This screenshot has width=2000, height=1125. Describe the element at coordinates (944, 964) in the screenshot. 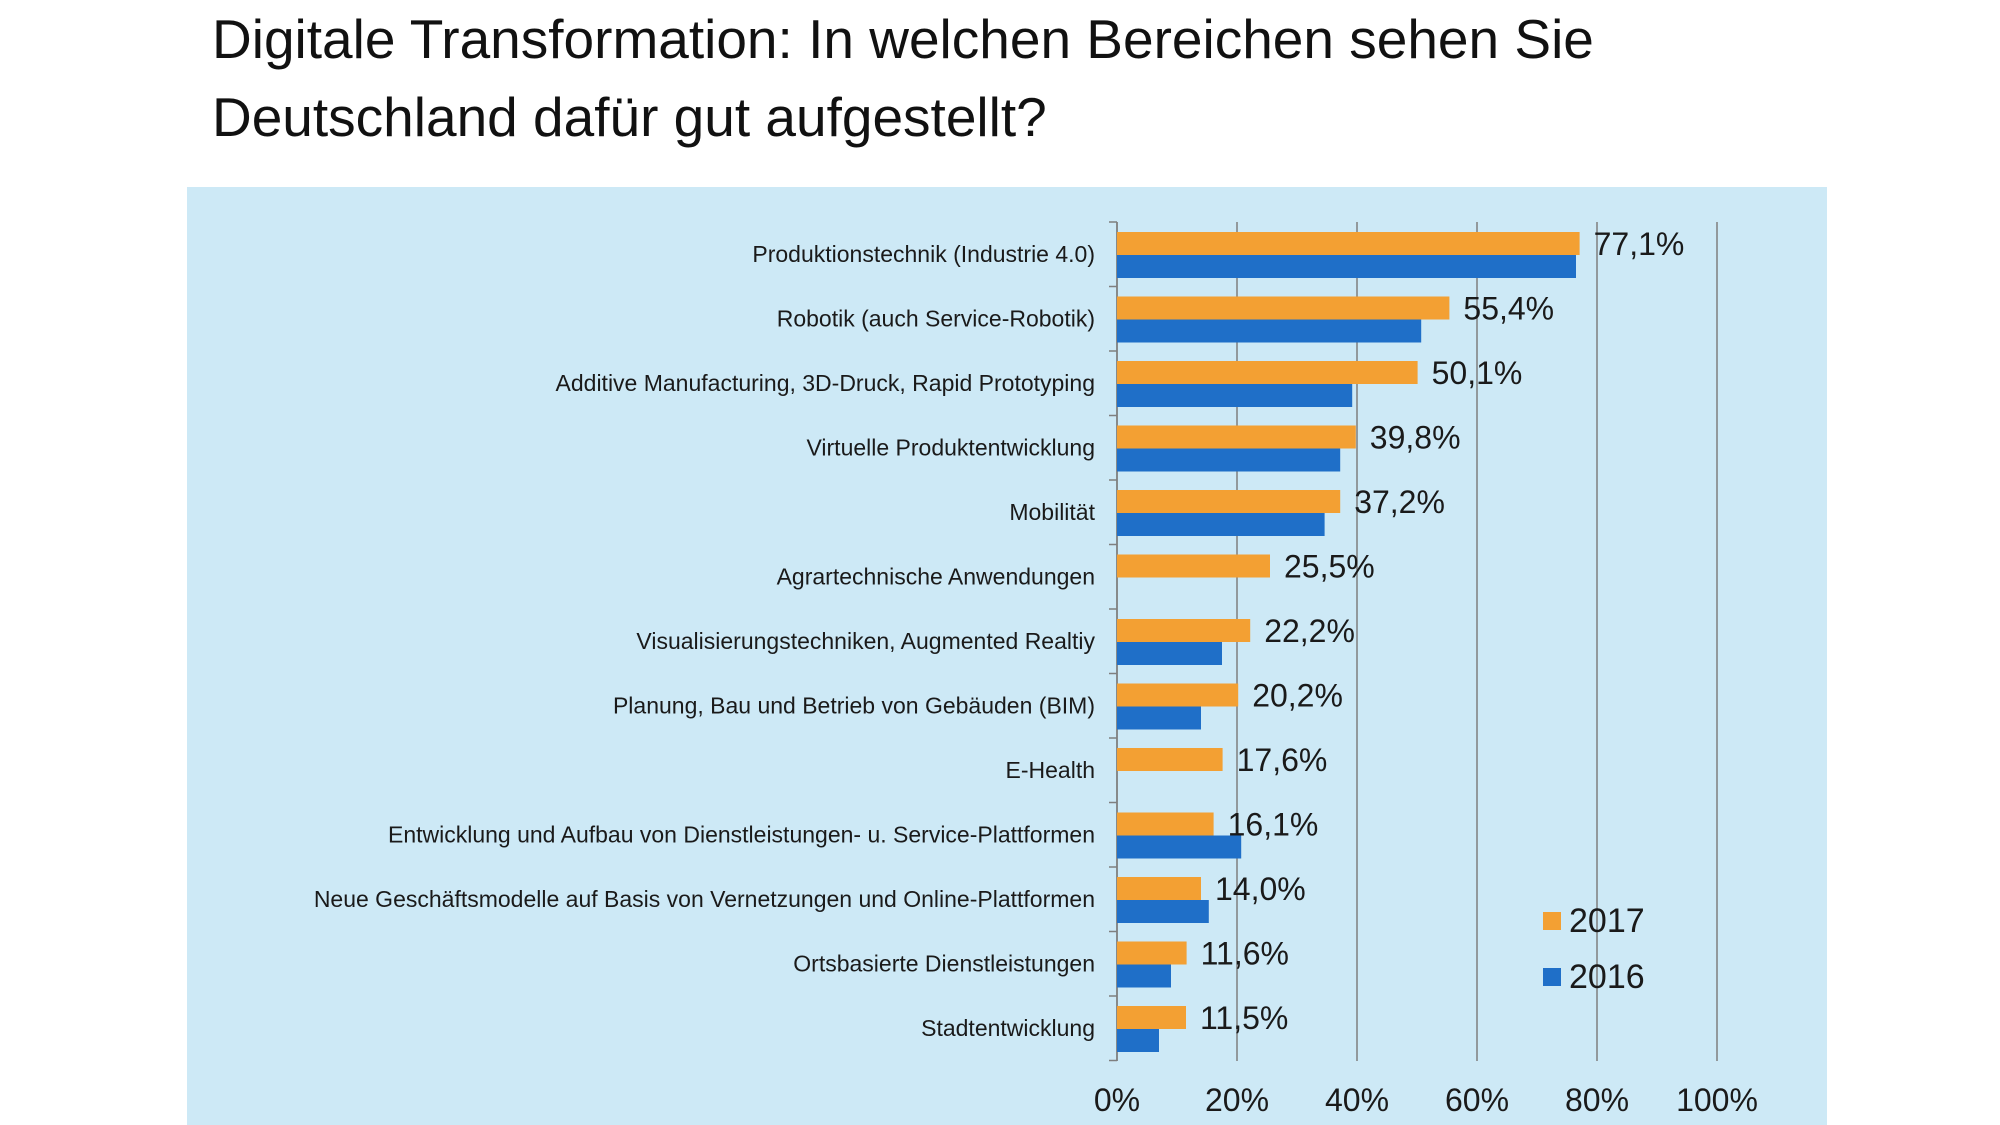

I see `category-label: Ortsbasierte Dienstleistungen` at that location.